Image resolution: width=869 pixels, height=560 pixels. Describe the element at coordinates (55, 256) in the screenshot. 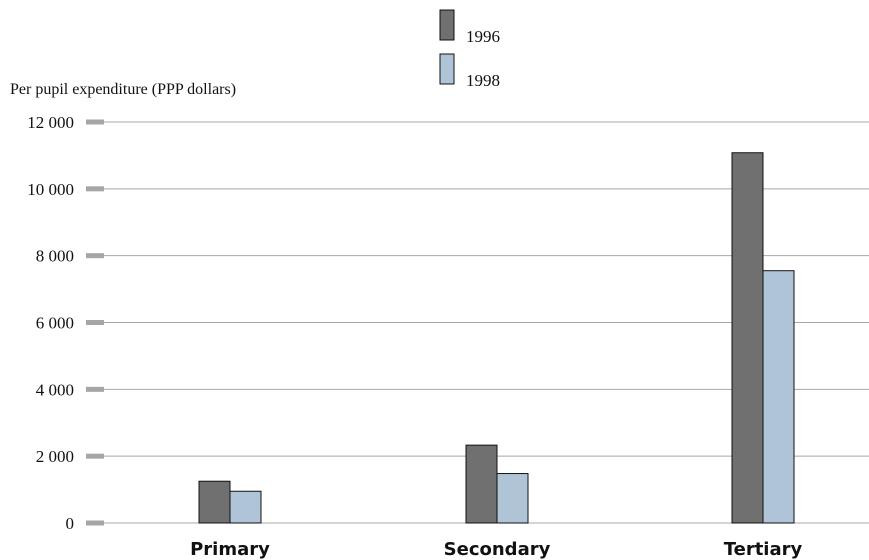

I see `y-tick-label: 8 000` at that location.